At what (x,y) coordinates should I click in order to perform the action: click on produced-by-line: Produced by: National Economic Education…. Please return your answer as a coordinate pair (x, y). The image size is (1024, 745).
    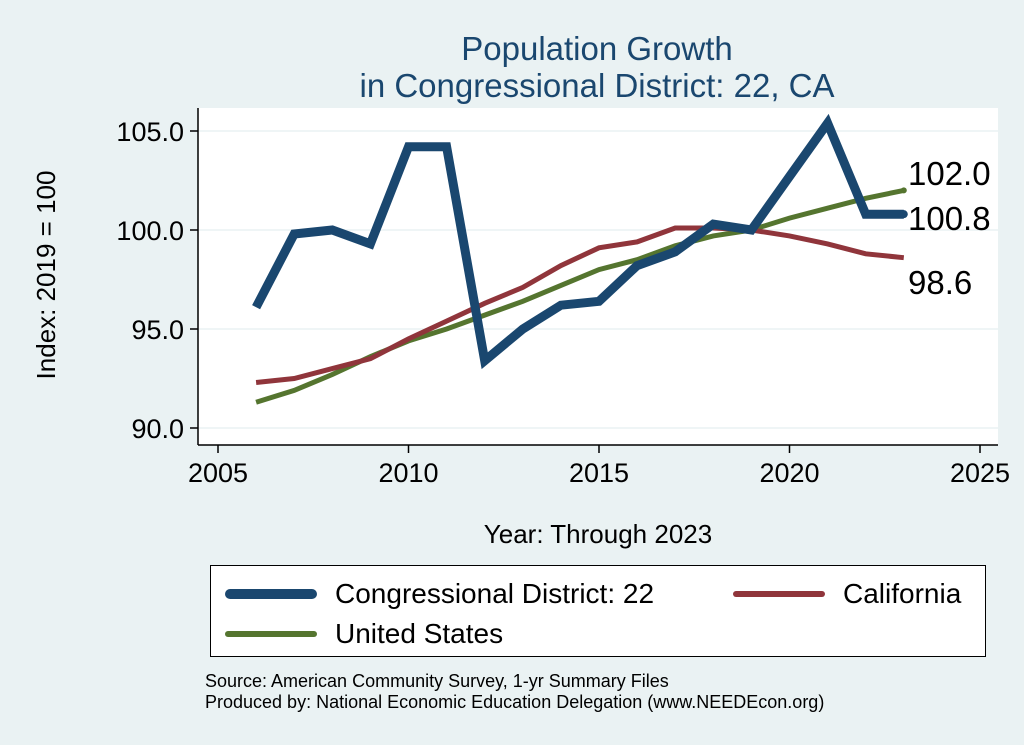
    Looking at the image, I should click on (515, 702).